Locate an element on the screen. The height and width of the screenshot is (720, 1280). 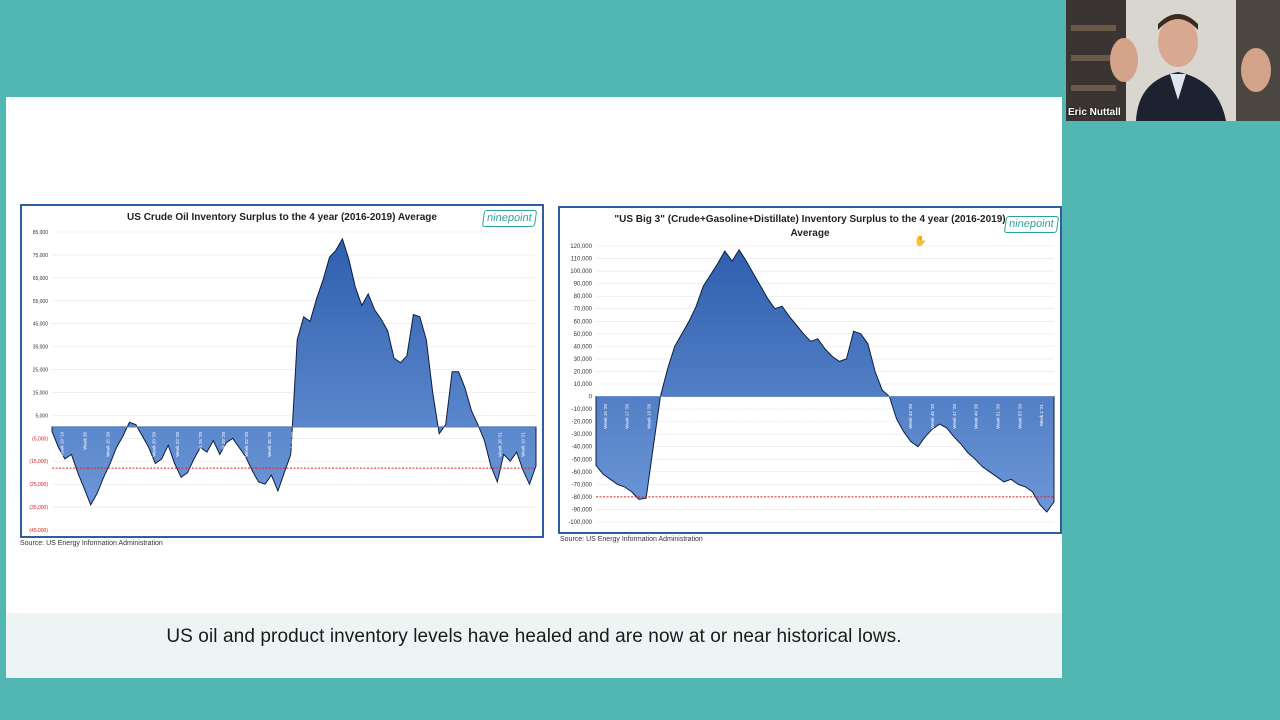
participant-name: Eric Nuttall is located at coordinates (1094, 112).